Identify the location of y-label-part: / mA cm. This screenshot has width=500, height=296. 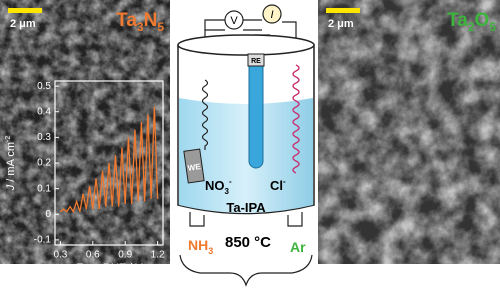
(11, 163).